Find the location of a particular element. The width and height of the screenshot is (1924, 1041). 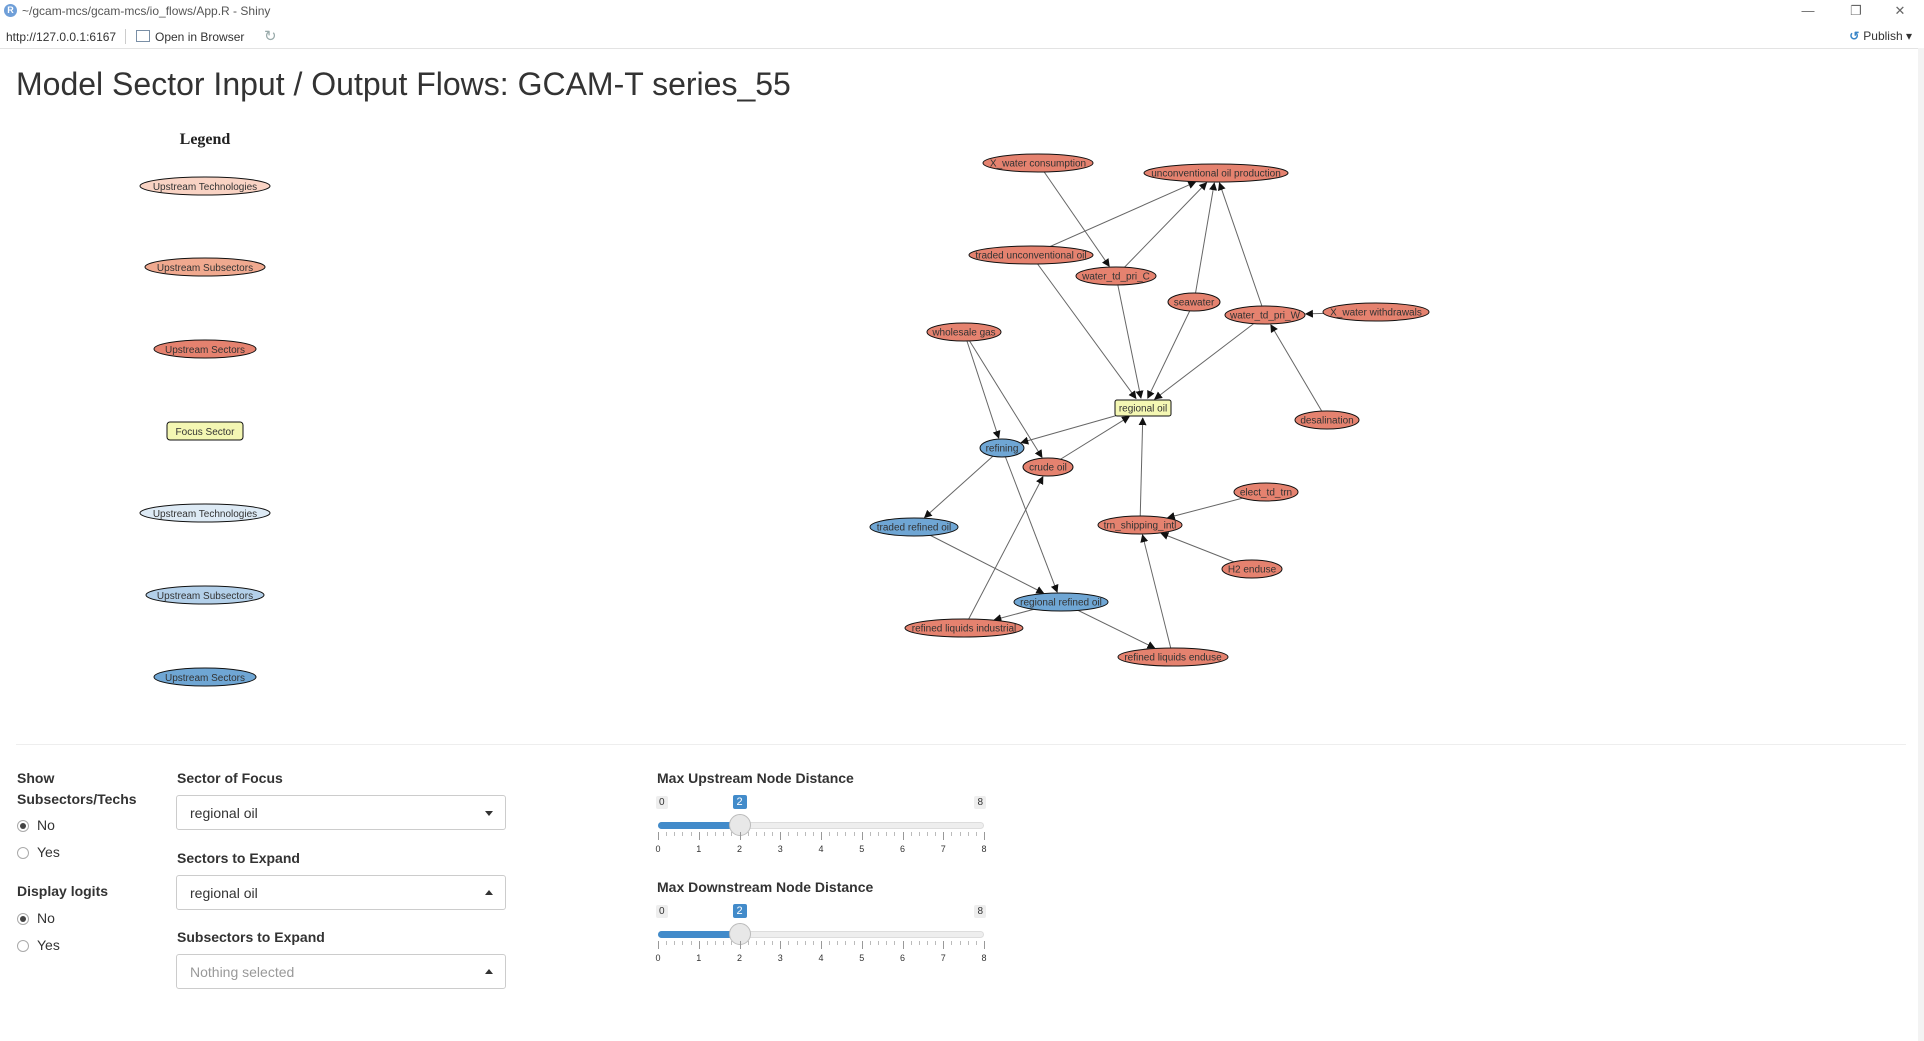

refresh-icon: ↻ is located at coordinates (270, 36).